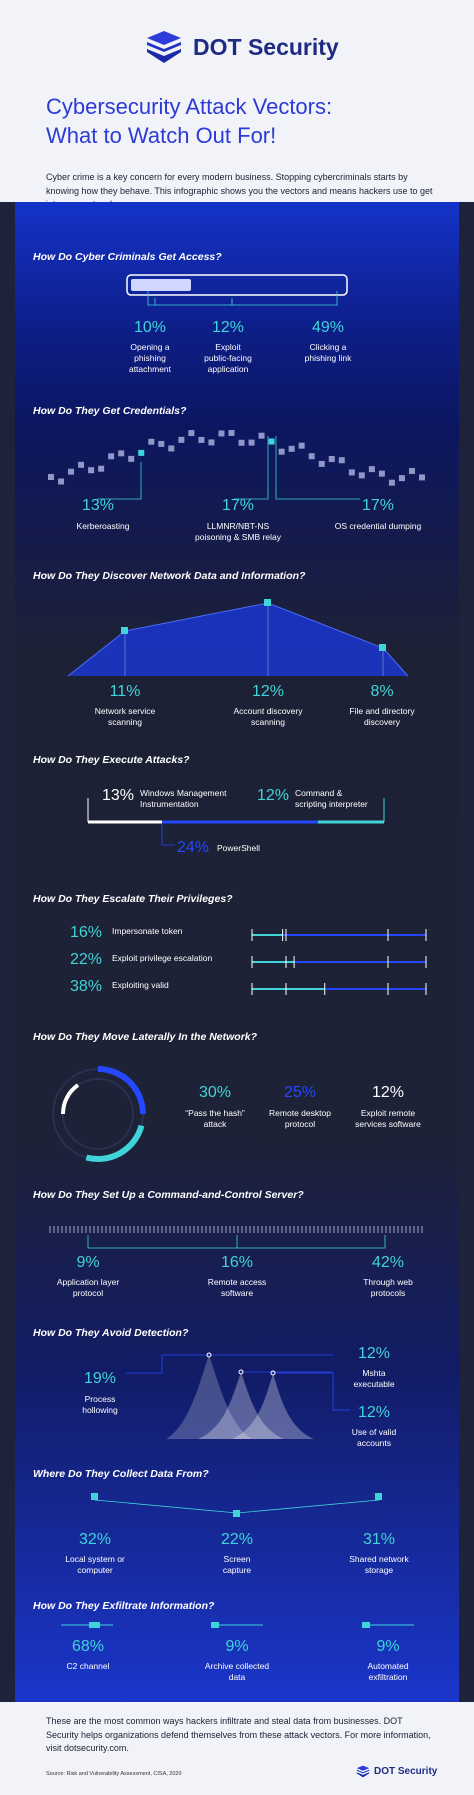  Describe the element at coordinates (388, 1092) in the screenshot. I see `lateral-pct-3: 12%` at that location.